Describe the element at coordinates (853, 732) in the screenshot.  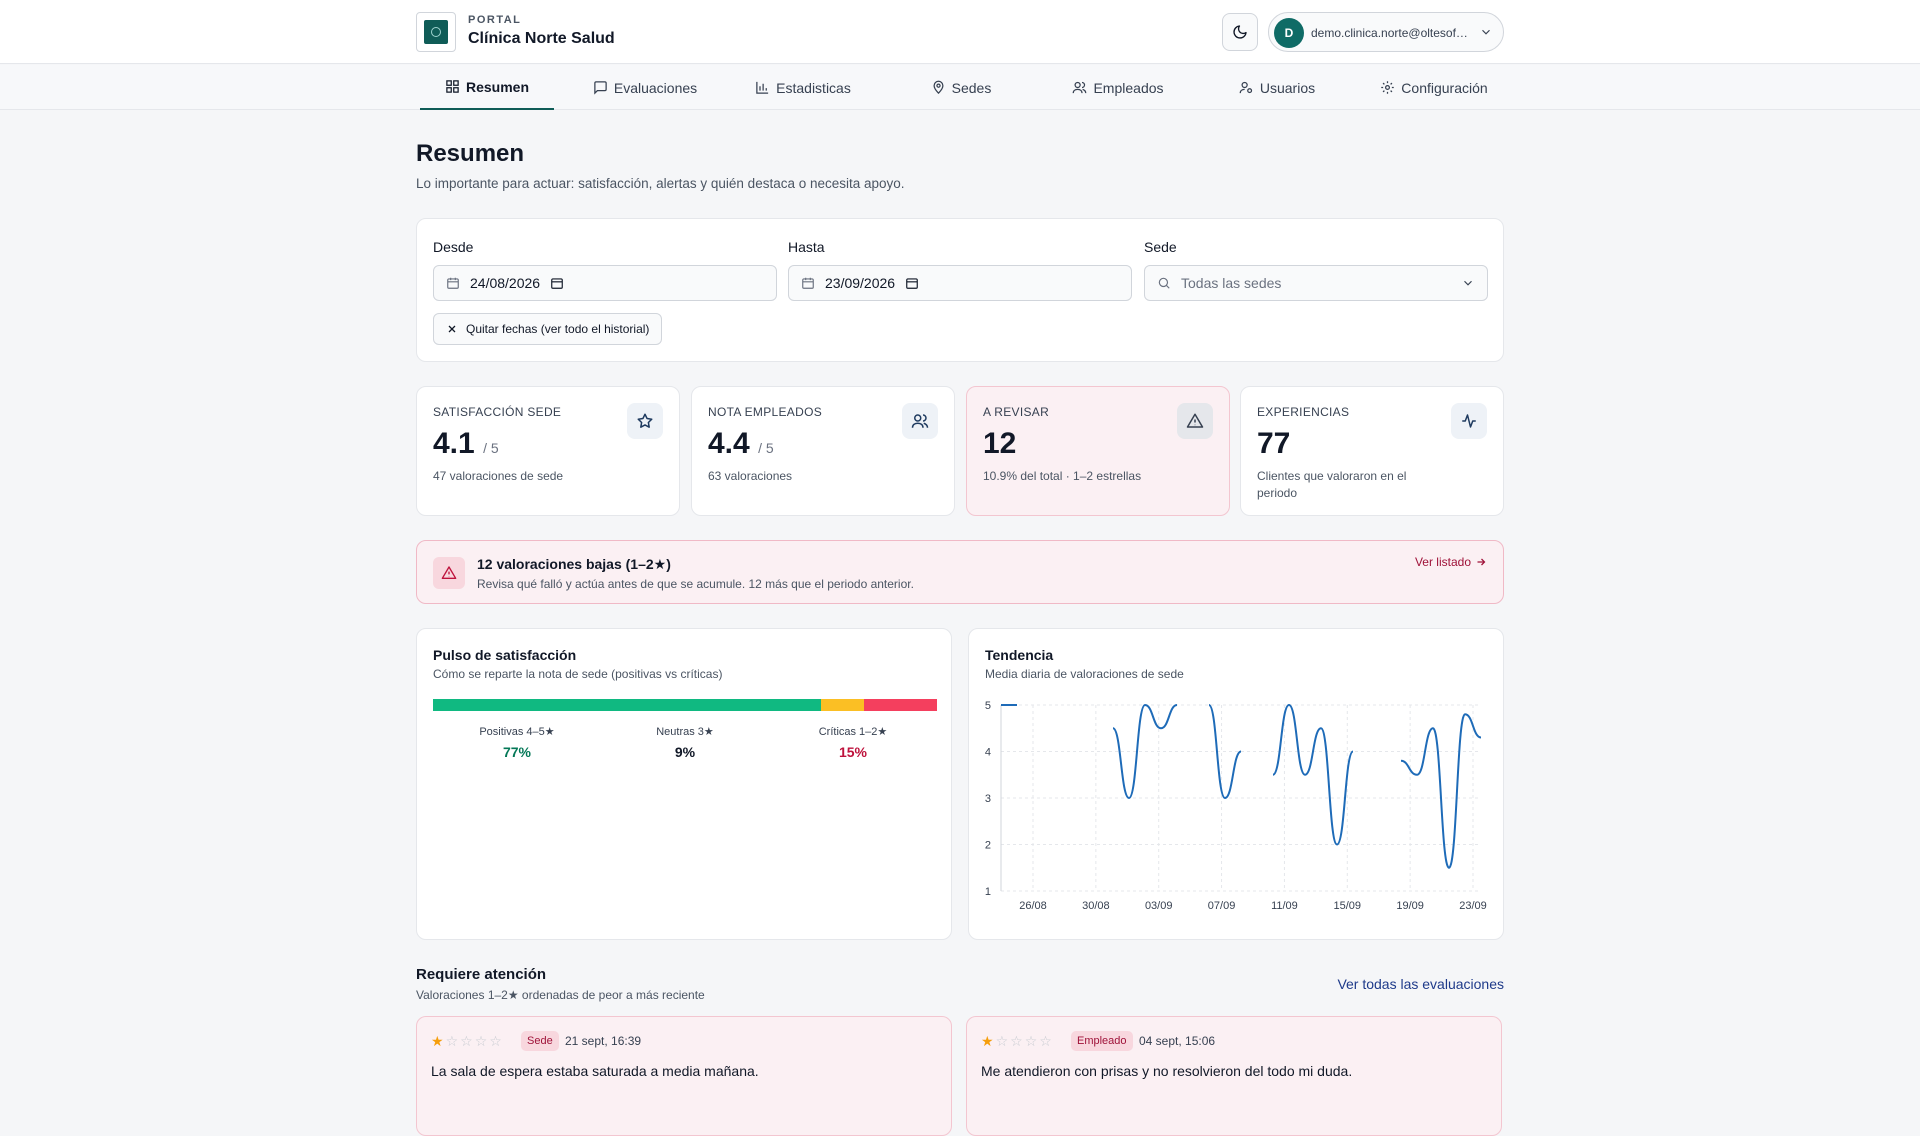
I see `pulse-stat-label: Críticas 1–2★` at that location.